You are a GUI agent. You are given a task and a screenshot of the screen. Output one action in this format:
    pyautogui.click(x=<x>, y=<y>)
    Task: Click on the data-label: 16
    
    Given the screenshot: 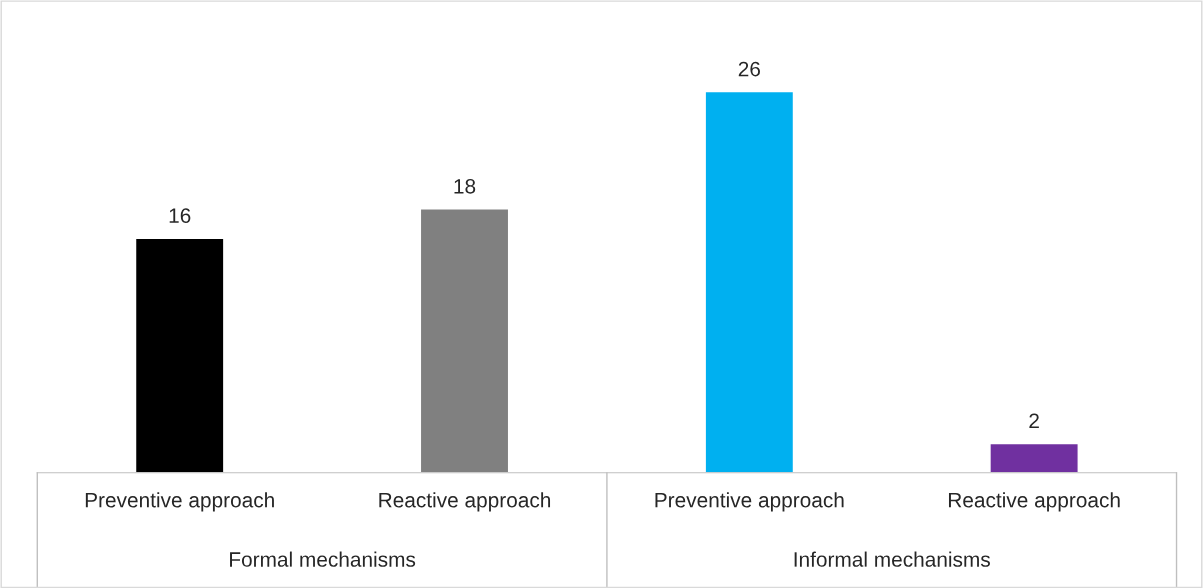 What is the action you would take?
    pyautogui.click(x=180, y=215)
    